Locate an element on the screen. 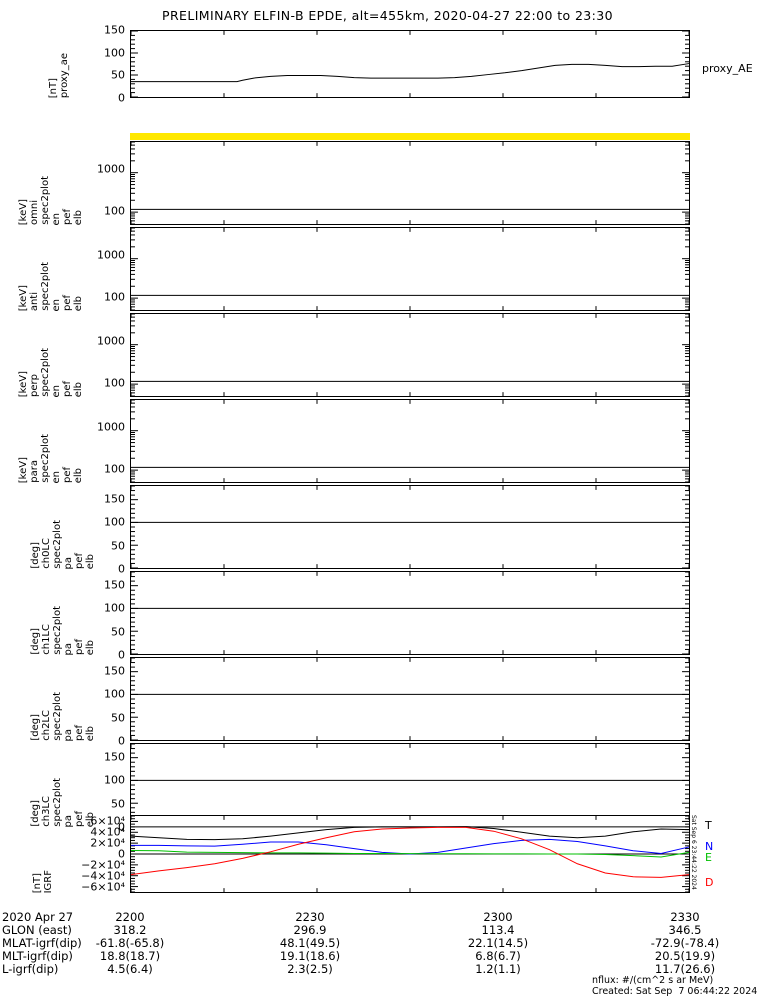 This screenshot has height=1000, width=775. xaxis-rowname-date: 2020 Apr 27 is located at coordinates (38, 917).